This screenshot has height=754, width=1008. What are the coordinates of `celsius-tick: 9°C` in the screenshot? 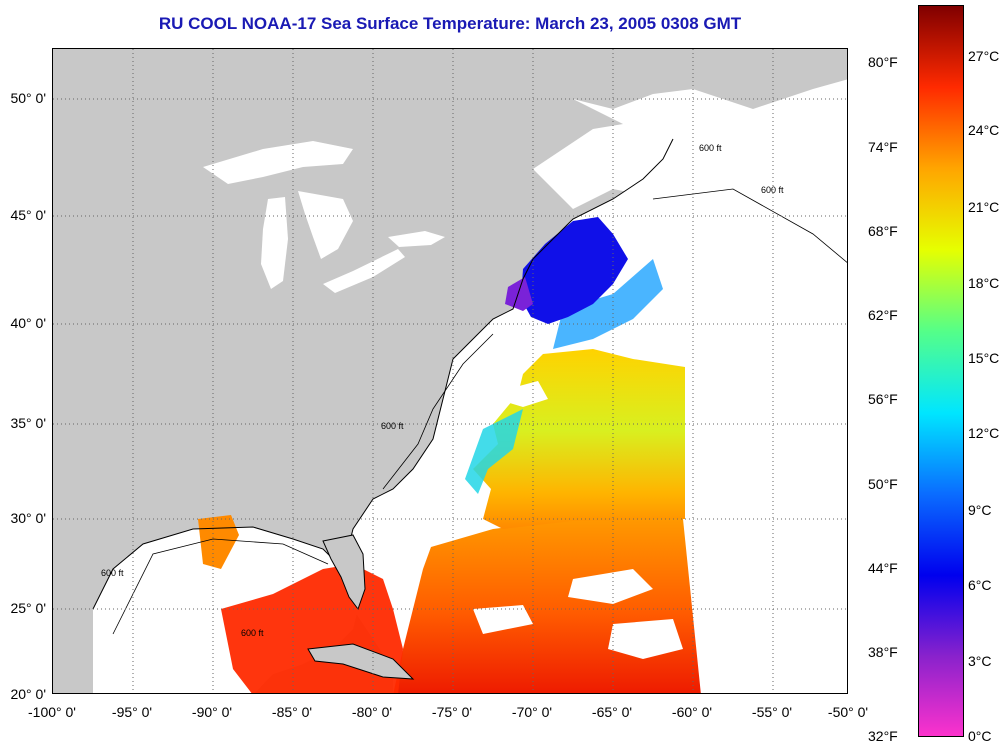 It's located at (980, 510).